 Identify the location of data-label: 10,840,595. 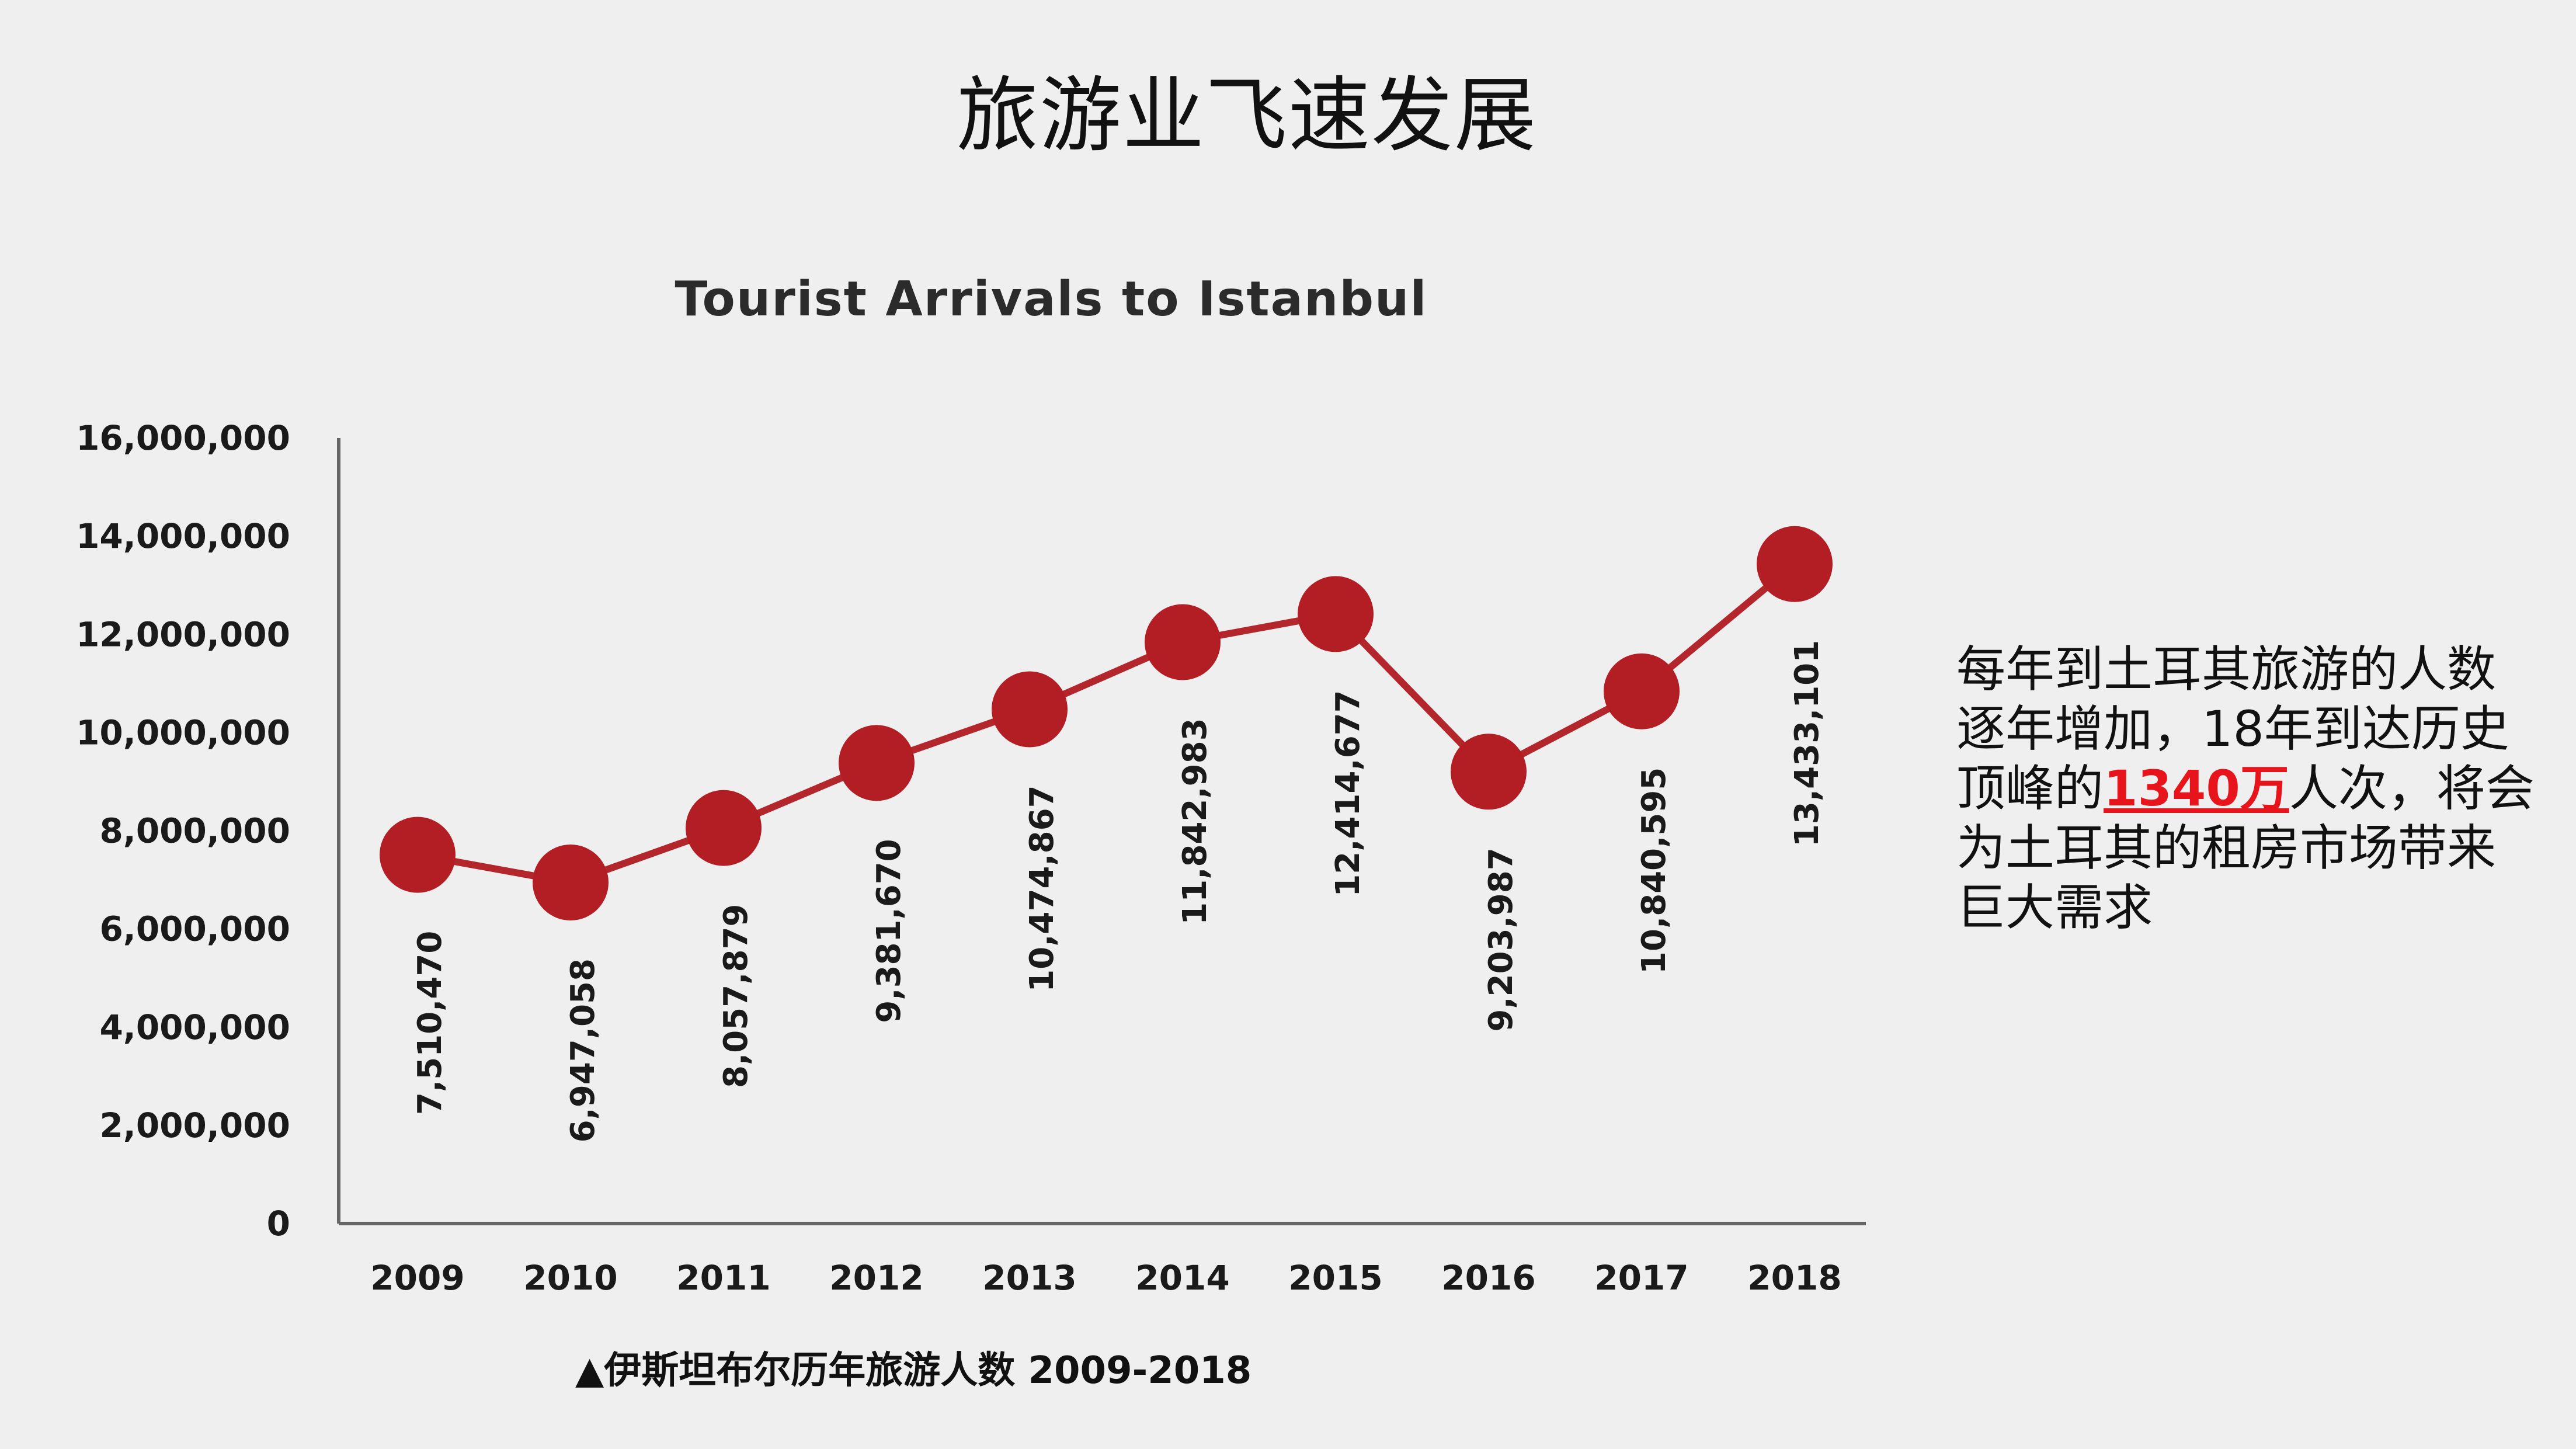
(1654, 870).